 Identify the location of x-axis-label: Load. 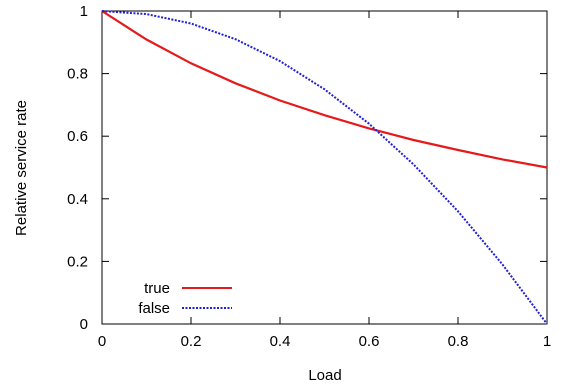
(324, 375).